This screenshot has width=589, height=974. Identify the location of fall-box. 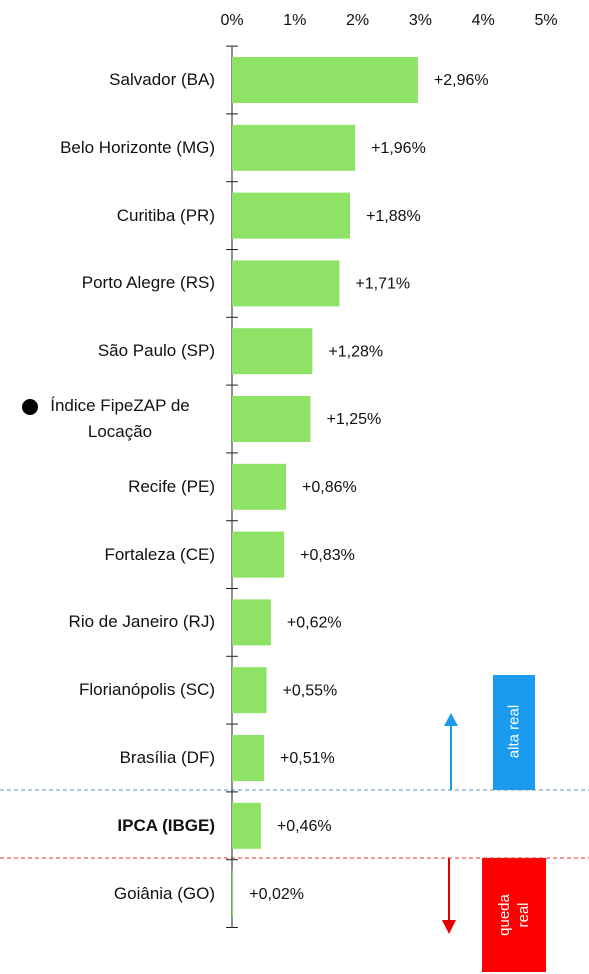
(514, 915).